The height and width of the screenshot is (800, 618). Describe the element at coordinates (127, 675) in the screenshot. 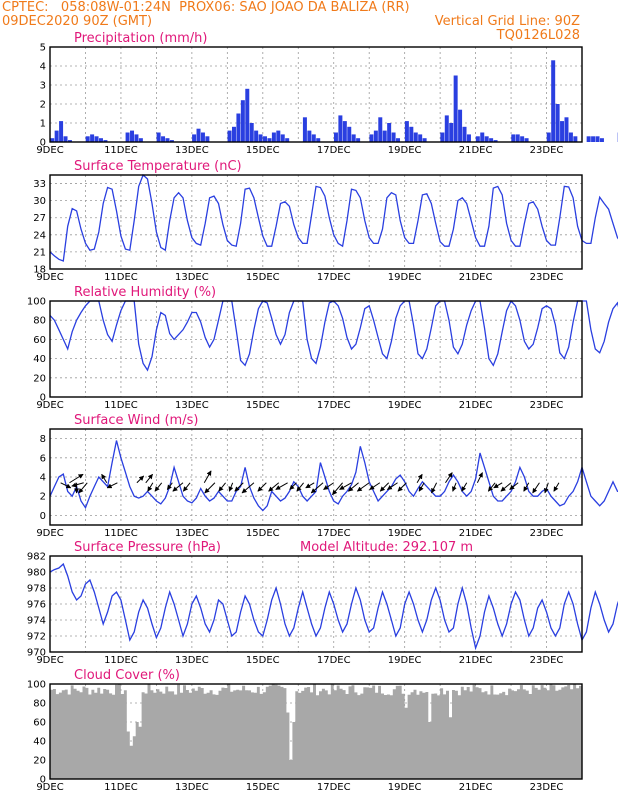

I see `panel-title: Cloud Cover (%)` at that location.